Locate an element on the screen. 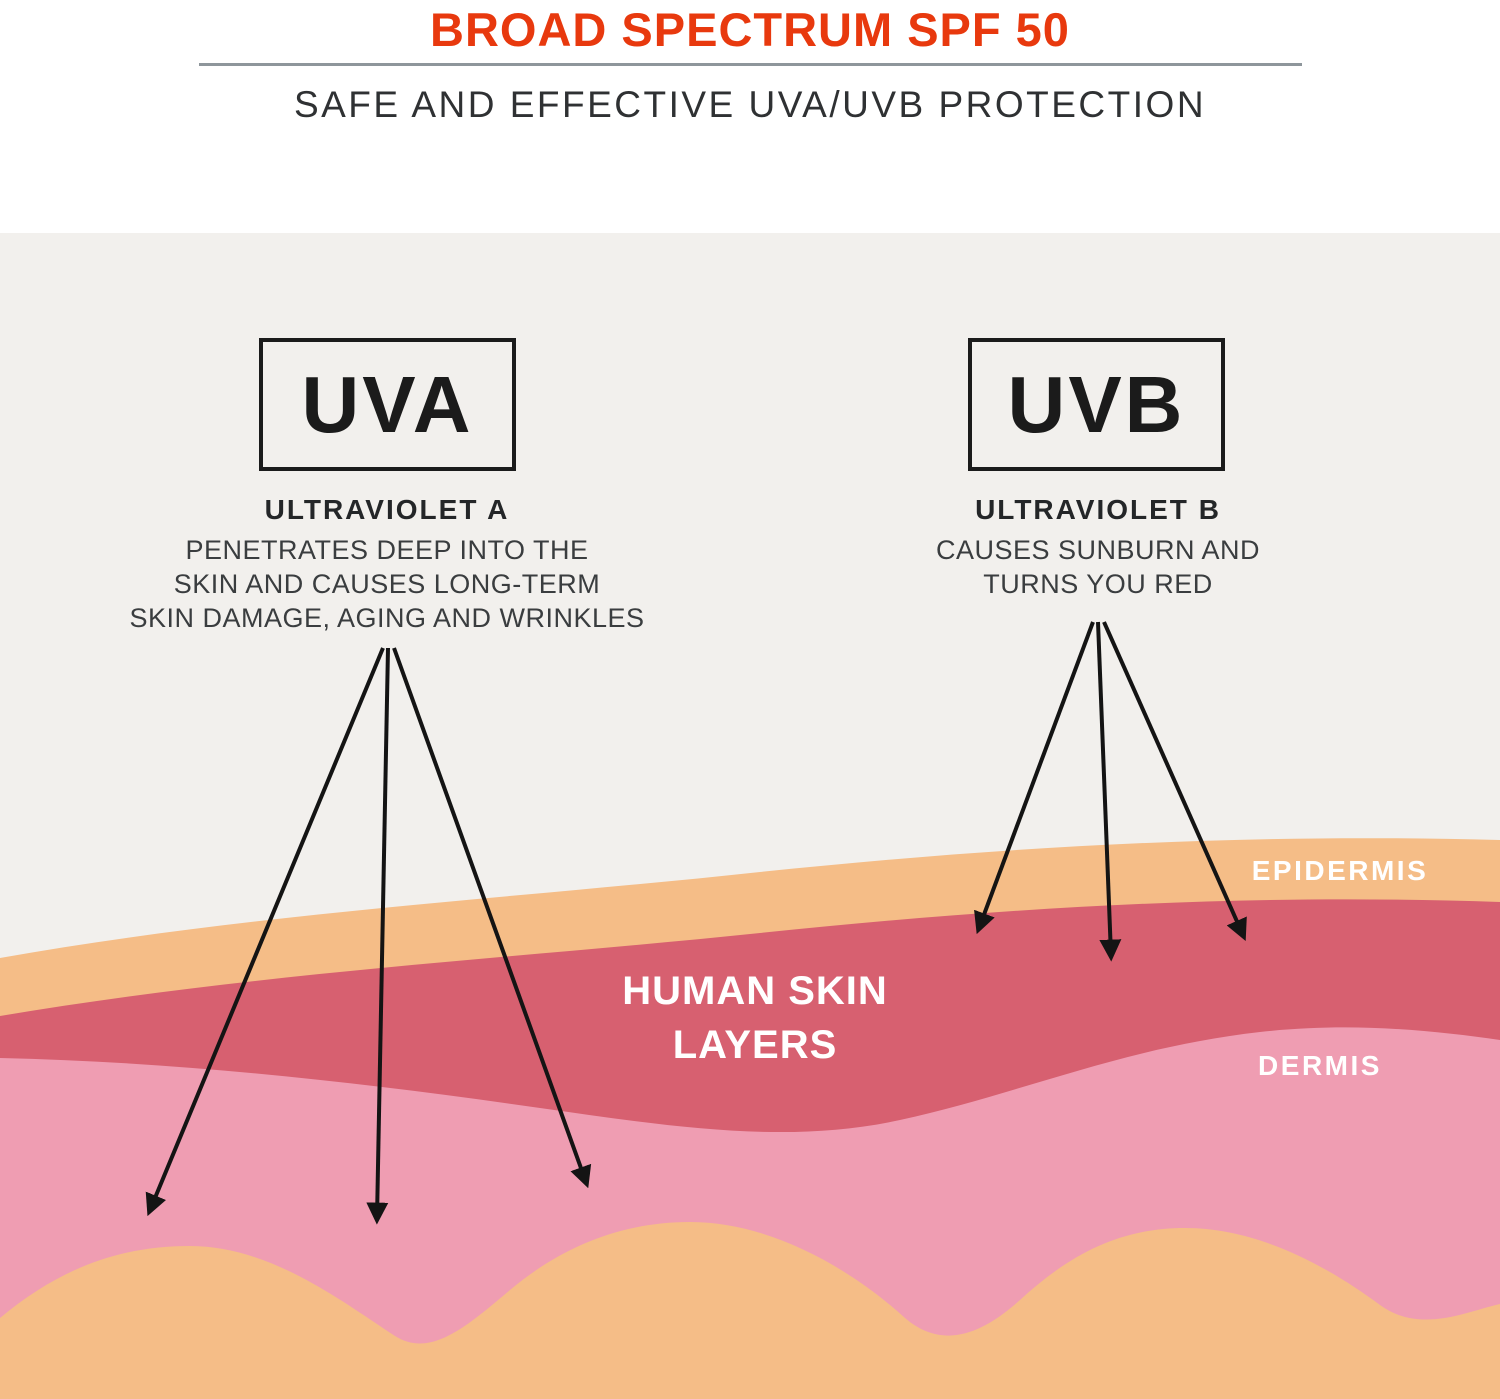 The image size is (1500, 1399). uvb-arrow-middle is located at coordinates (1109, 791).